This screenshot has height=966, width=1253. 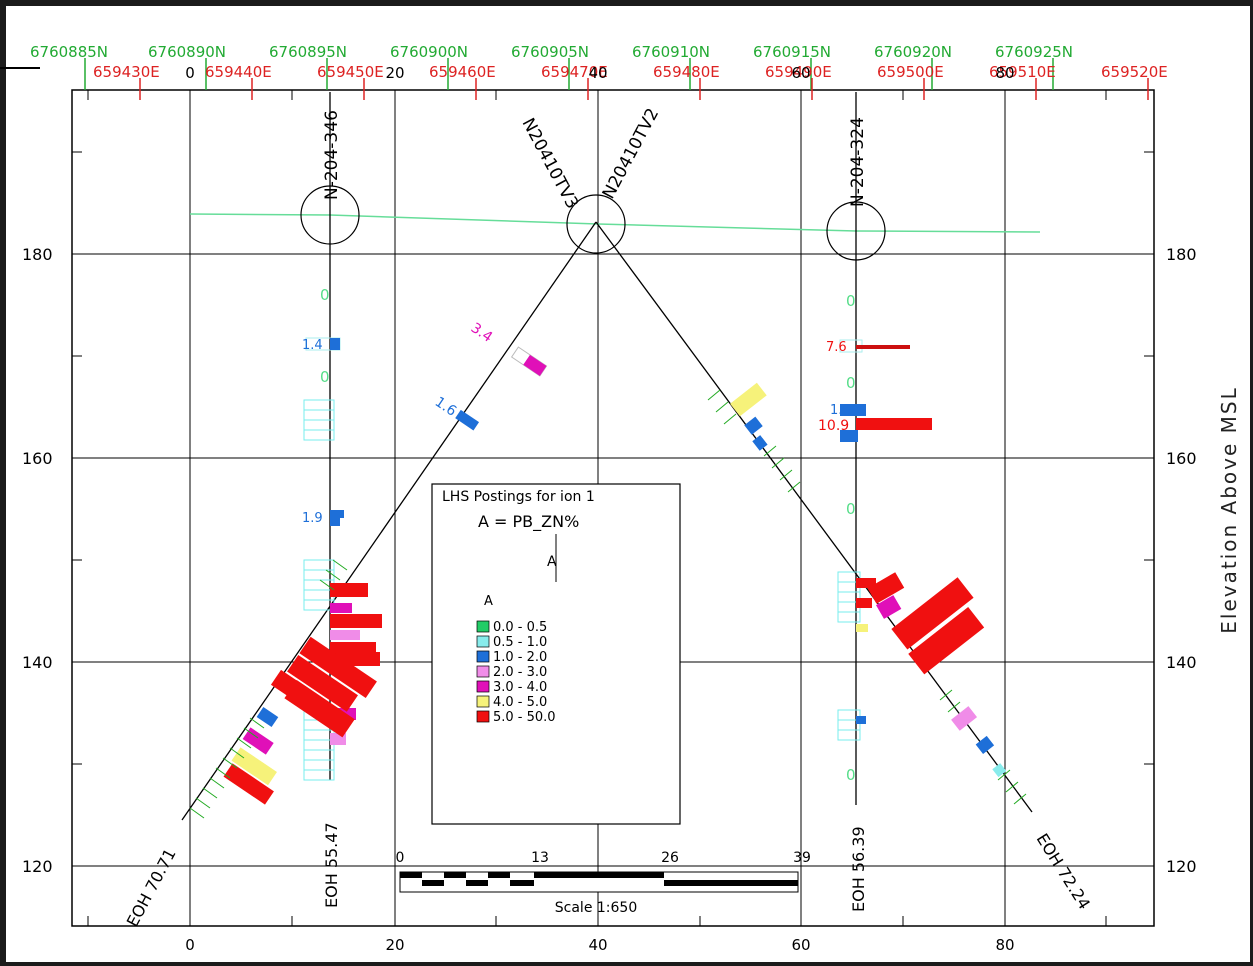 What do you see at coordinates (1004, 945) in the screenshot?
I see `bottom-x-tick: 80` at bounding box center [1004, 945].